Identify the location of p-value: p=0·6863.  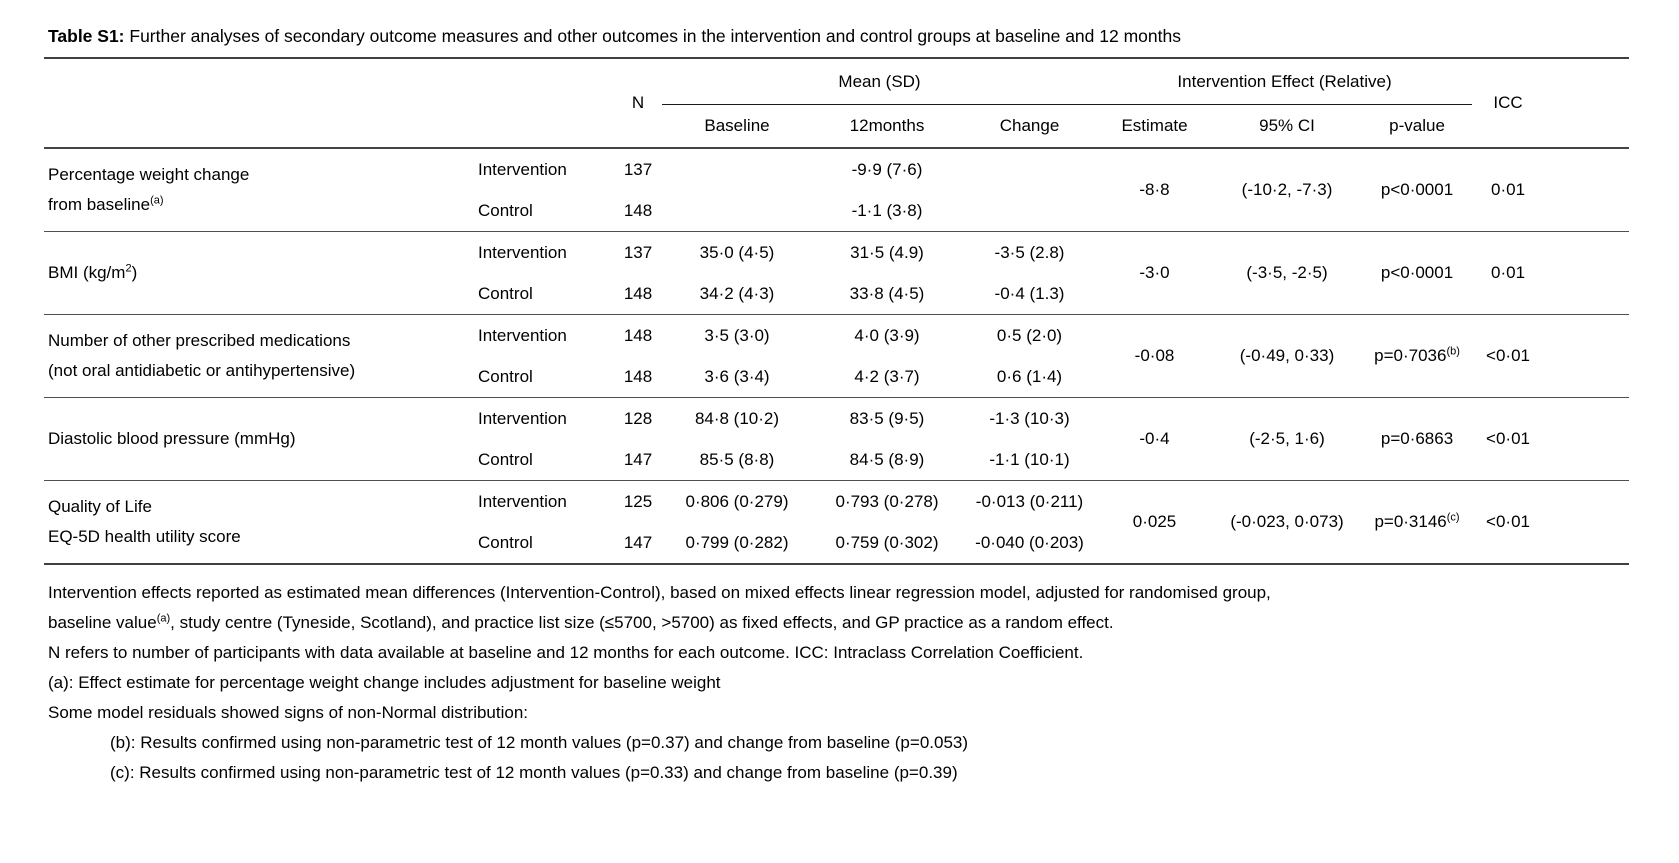
(1417, 439).